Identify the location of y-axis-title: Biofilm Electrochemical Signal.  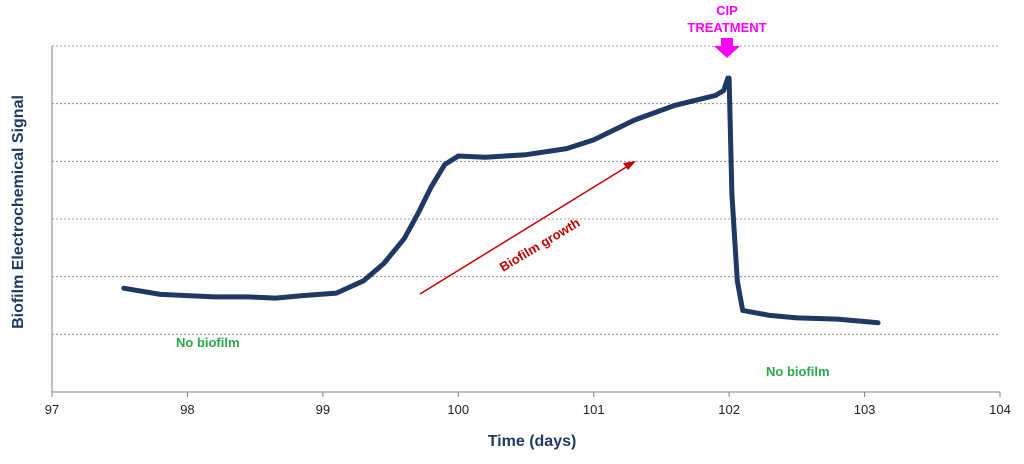
(18, 212).